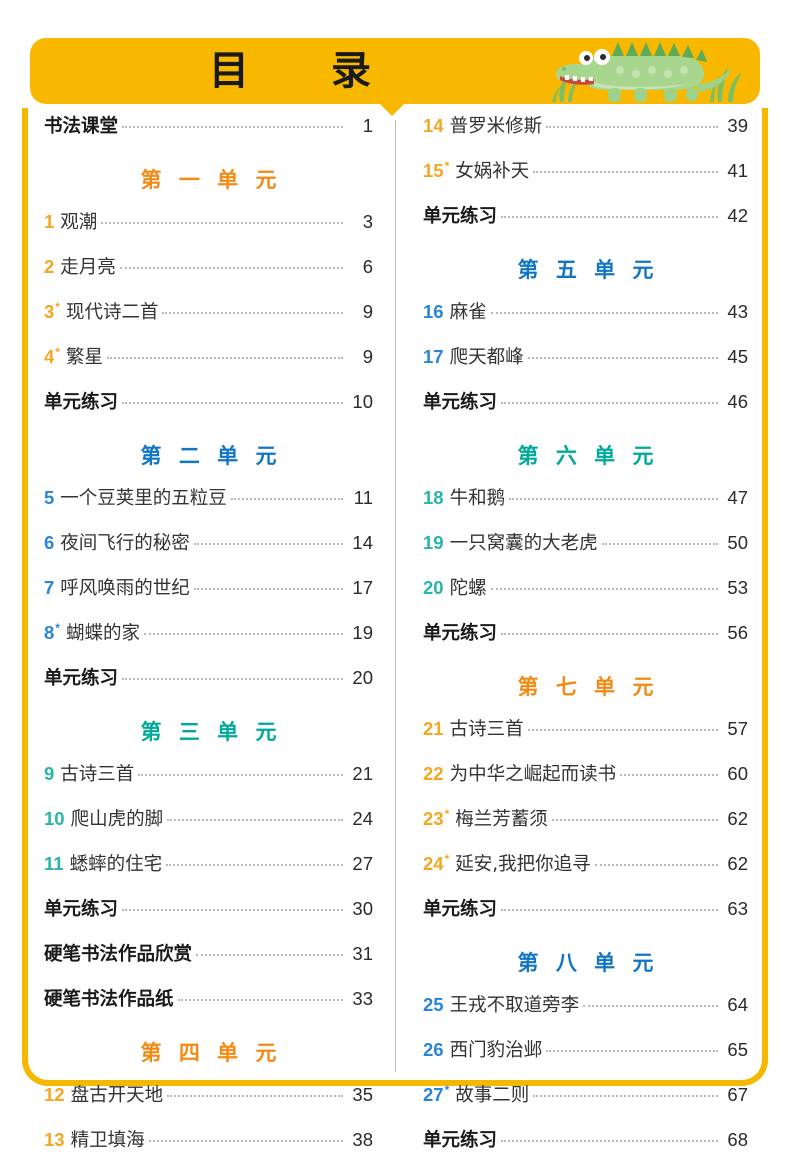 The image size is (790, 1152). I want to click on toc-entry: 单元练习 56, so click(585, 632).